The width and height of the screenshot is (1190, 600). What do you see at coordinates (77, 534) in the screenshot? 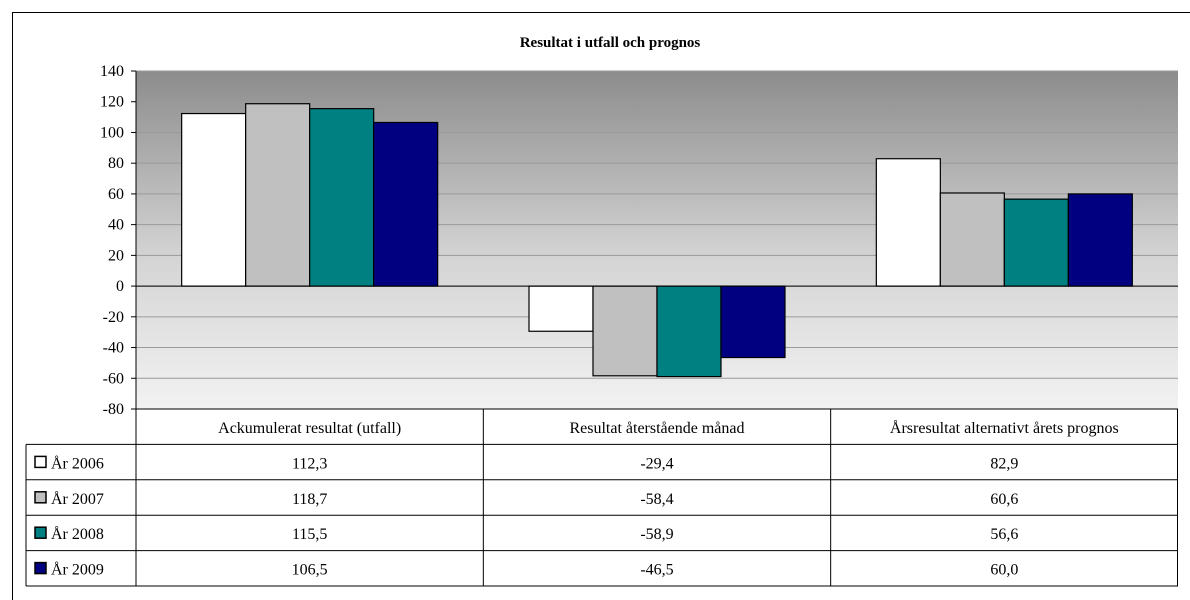
I see `legend-label: År 2008` at bounding box center [77, 534].